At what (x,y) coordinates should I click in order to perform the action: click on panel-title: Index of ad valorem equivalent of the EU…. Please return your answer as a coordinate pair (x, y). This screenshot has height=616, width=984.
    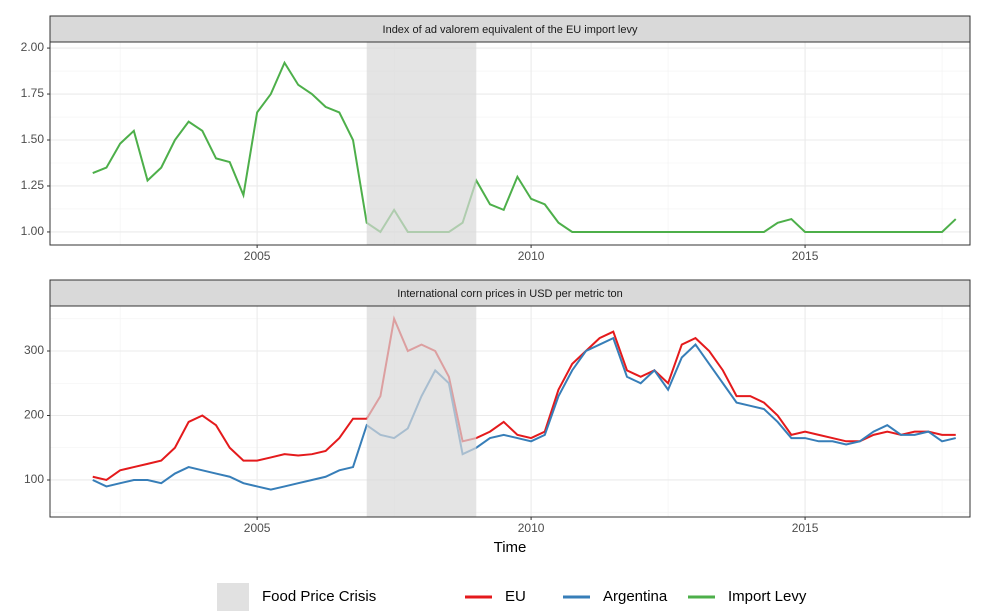
    Looking at the image, I should click on (510, 30).